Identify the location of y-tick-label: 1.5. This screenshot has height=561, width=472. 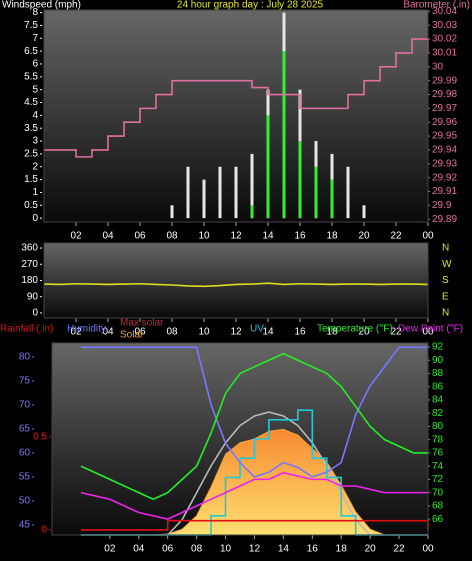
(31, 179).